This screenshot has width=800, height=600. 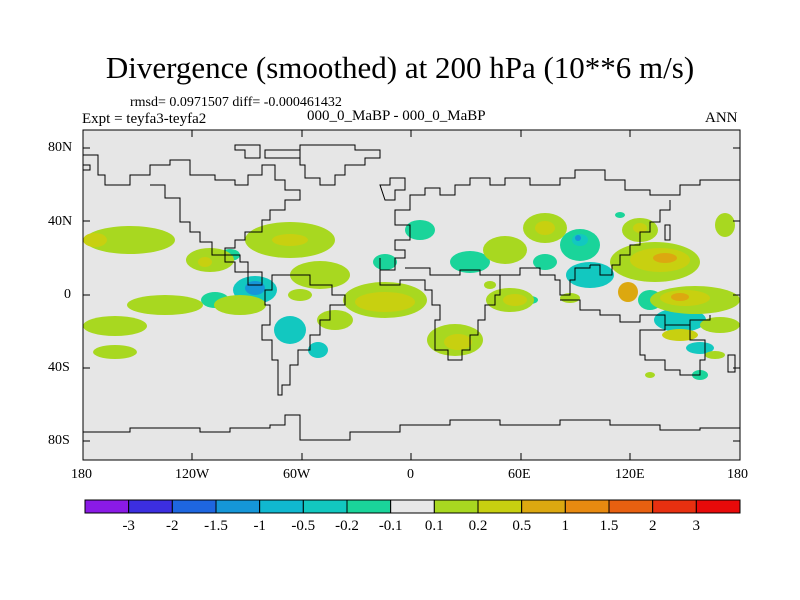 I want to click on coastline-south-america, so click(x=303, y=335).